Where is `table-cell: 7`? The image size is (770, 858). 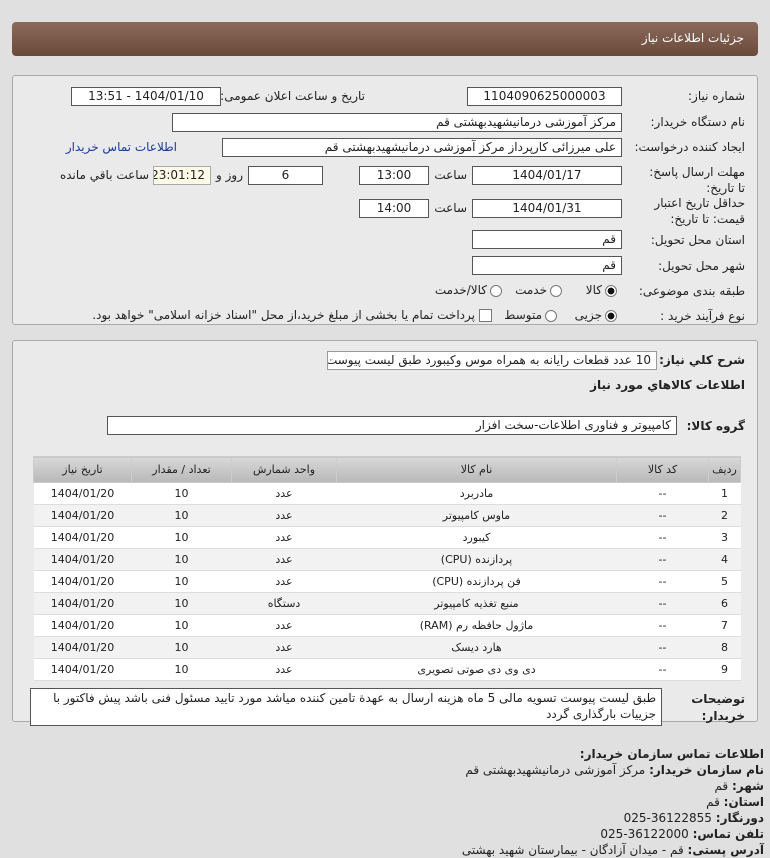 table-cell: 7 is located at coordinates (724, 625).